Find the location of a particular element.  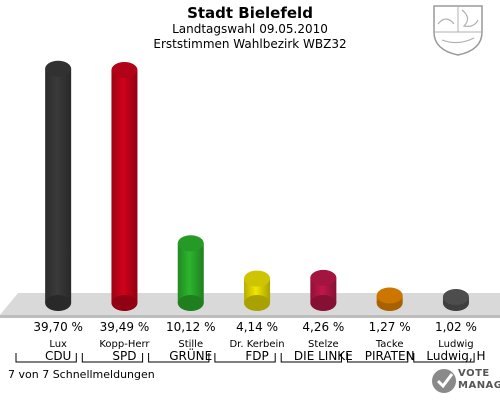

value-label: 1,27 % is located at coordinates (390, 327).